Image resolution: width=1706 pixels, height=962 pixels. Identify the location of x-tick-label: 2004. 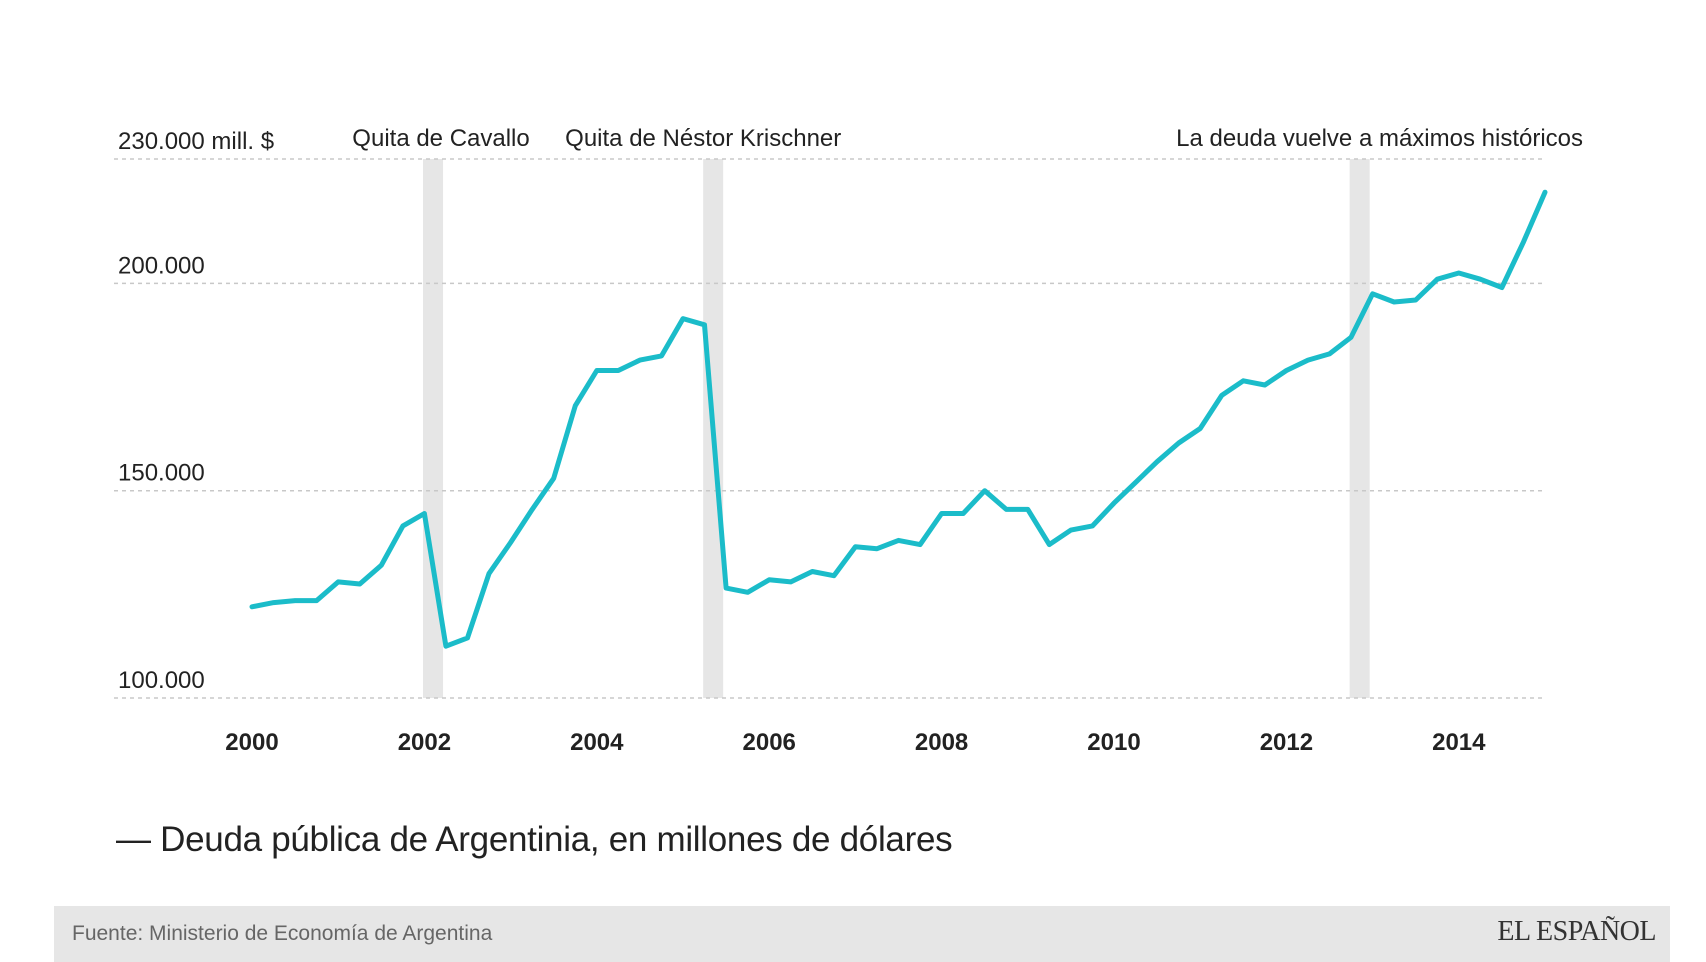
(597, 742).